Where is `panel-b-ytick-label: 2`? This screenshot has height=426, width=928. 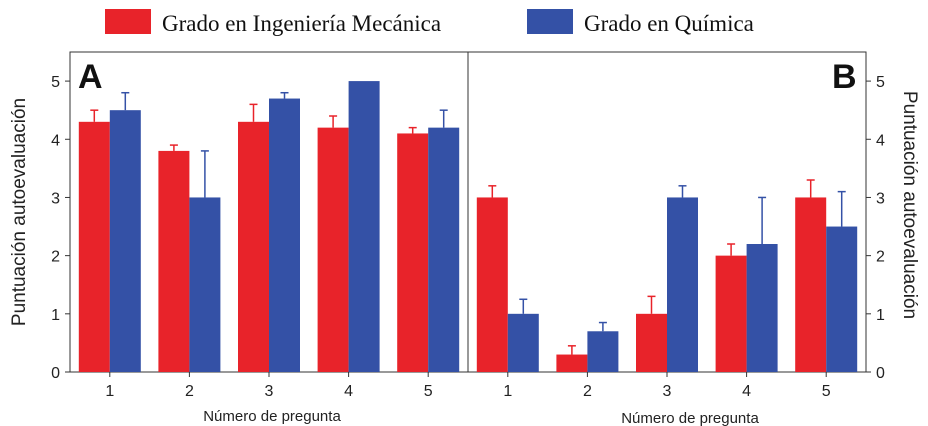 panel-b-ytick-label: 2 is located at coordinates (880, 257).